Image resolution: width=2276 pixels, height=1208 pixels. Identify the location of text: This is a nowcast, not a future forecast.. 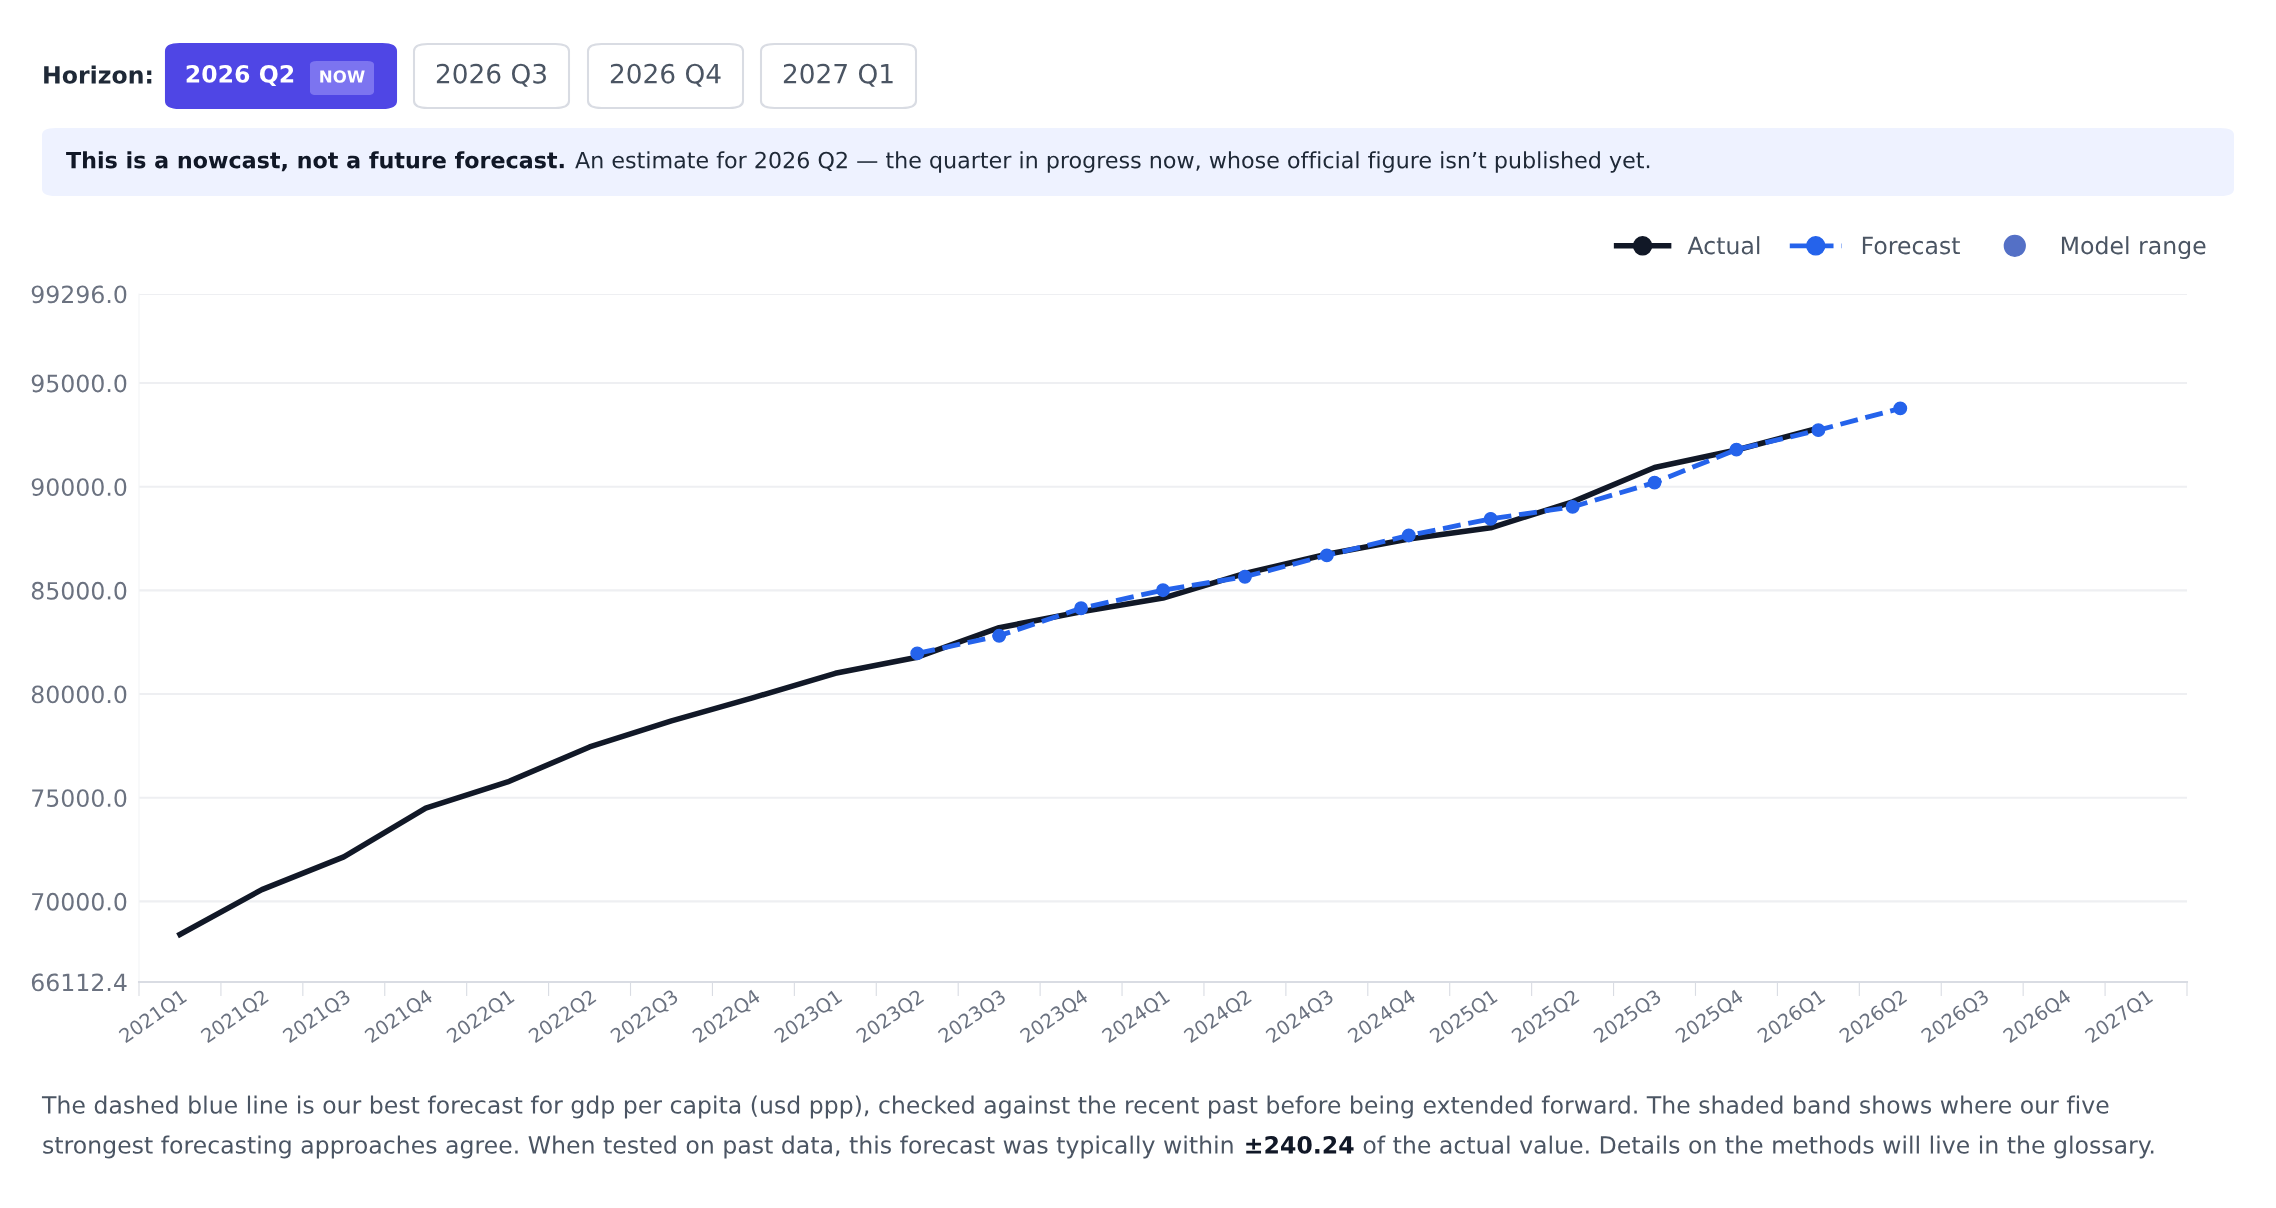
(315, 161).